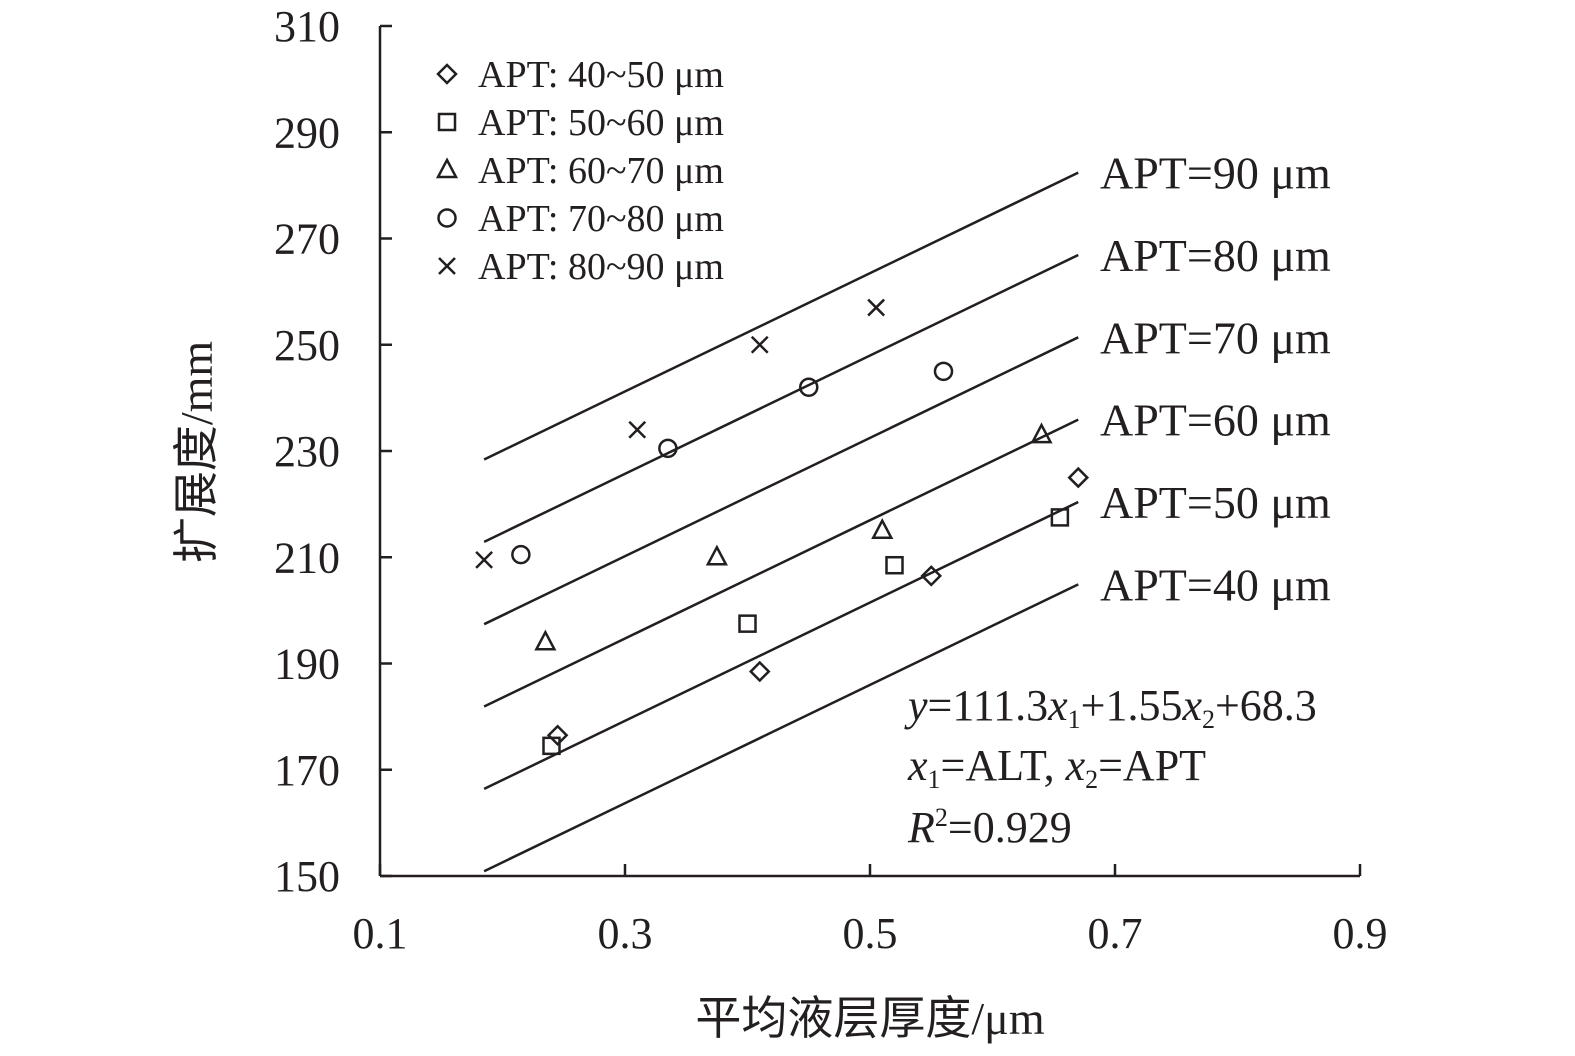  Describe the element at coordinates (307, 664) in the screenshot. I see `y-tick-label: 190` at that location.